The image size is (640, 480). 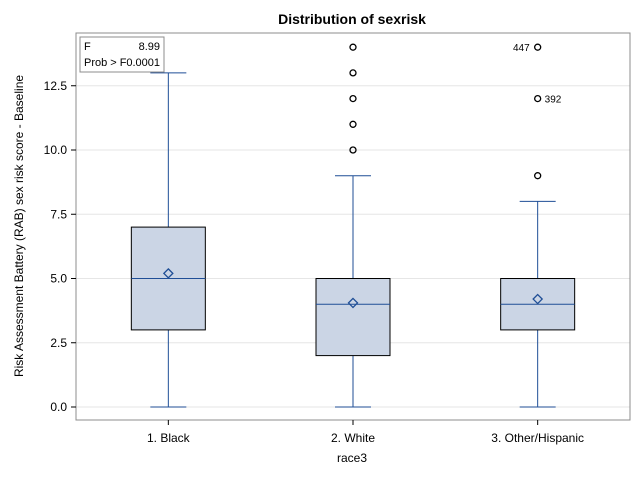 What do you see at coordinates (352, 458) in the screenshot?
I see `x-axis-title: race3` at bounding box center [352, 458].